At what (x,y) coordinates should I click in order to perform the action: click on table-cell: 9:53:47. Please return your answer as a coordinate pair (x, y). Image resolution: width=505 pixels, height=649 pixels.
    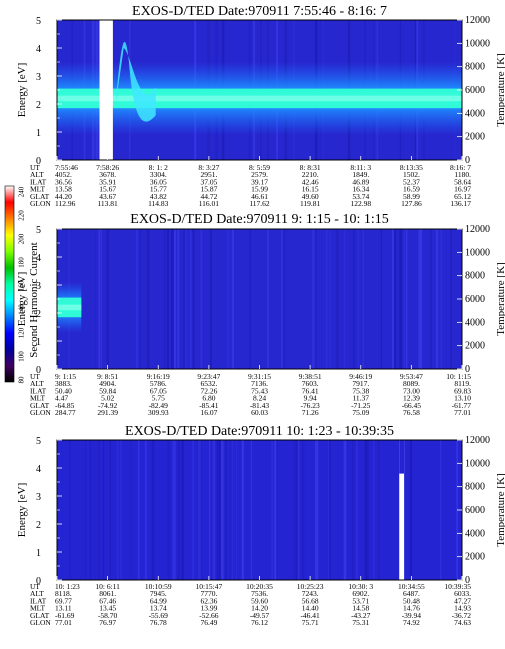
    Looking at the image, I should click on (411, 376).